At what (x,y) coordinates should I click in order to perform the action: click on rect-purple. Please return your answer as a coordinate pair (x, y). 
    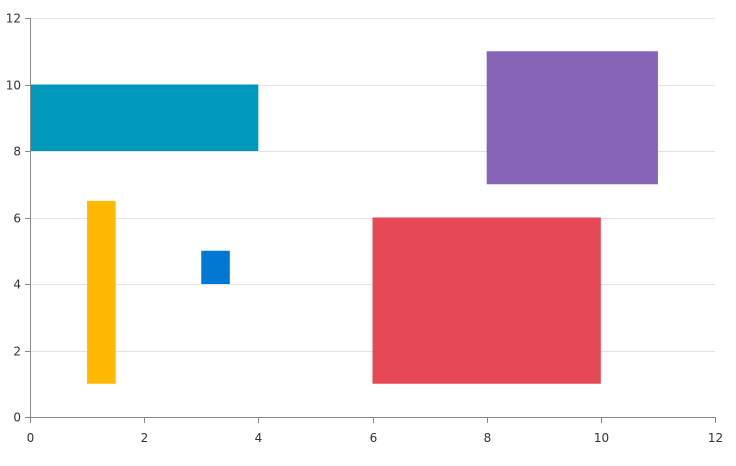
    Looking at the image, I should click on (572, 118).